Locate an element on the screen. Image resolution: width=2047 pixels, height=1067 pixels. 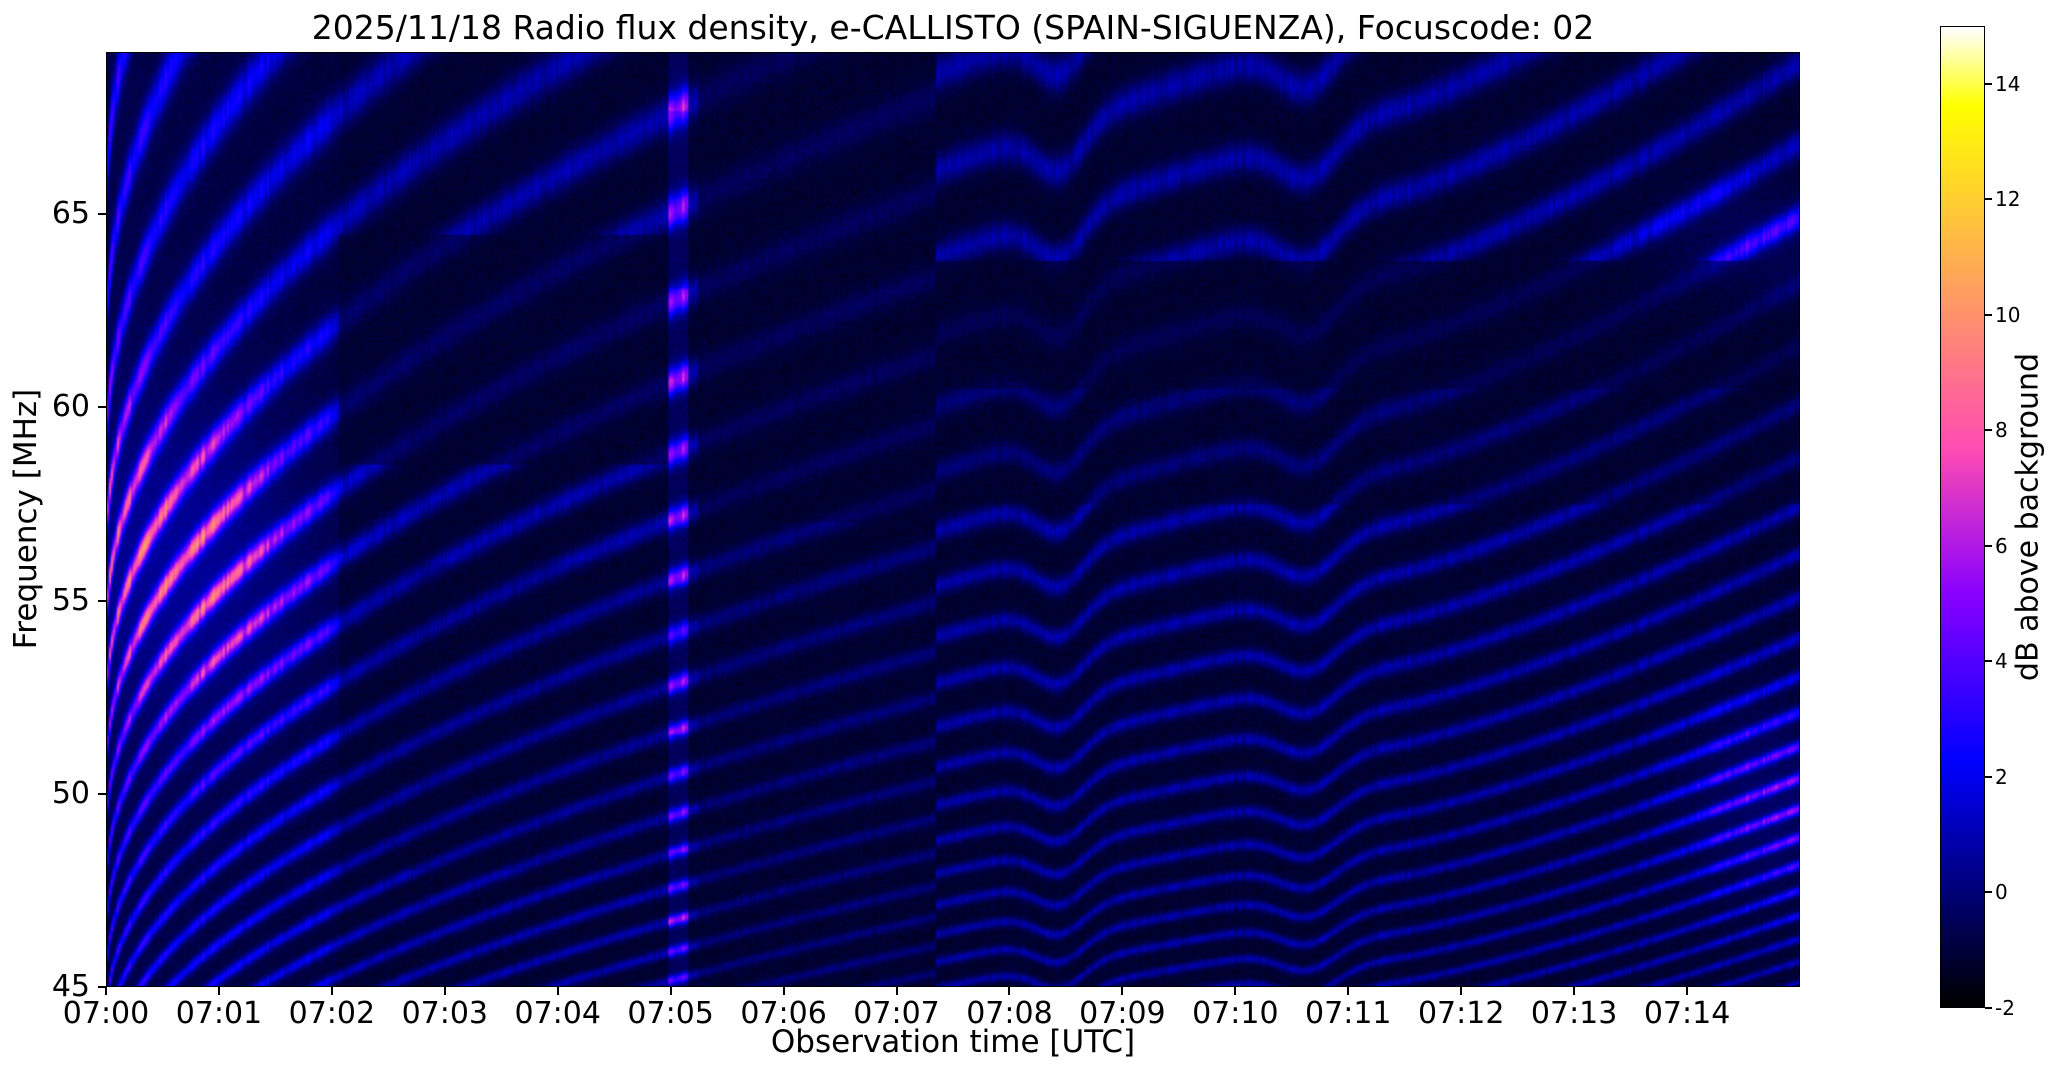
x-tick-label: 07:00 is located at coordinates (106, 1013).